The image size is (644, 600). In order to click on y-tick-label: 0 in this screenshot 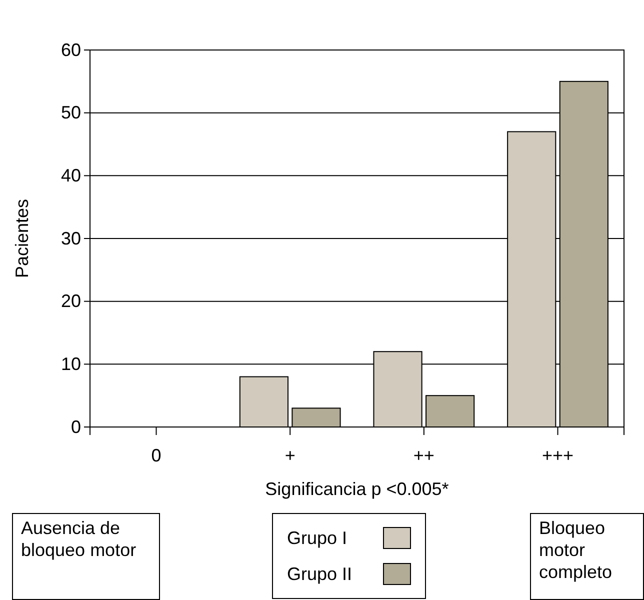, I will do `click(75, 426)`.